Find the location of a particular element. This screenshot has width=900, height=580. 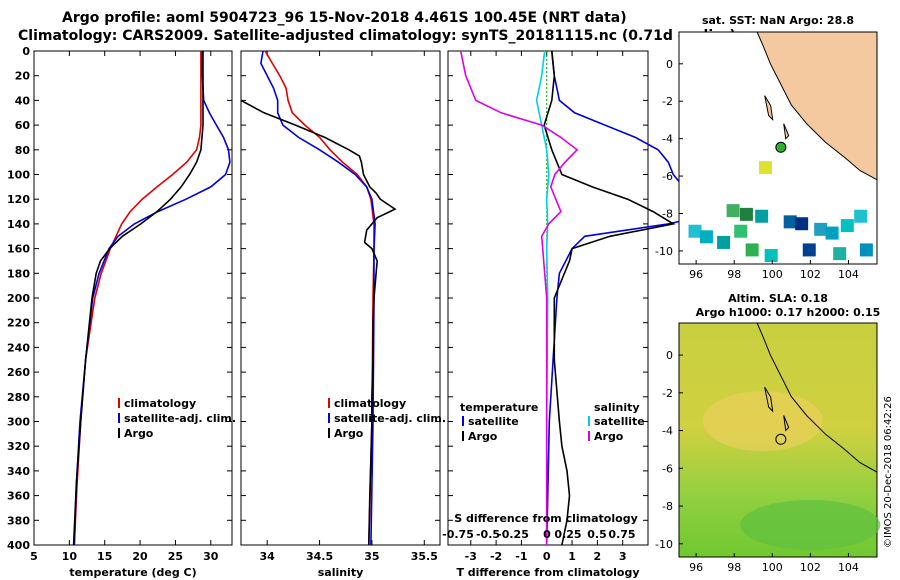

y-tick-label: 380 is located at coordinates (18, 520).